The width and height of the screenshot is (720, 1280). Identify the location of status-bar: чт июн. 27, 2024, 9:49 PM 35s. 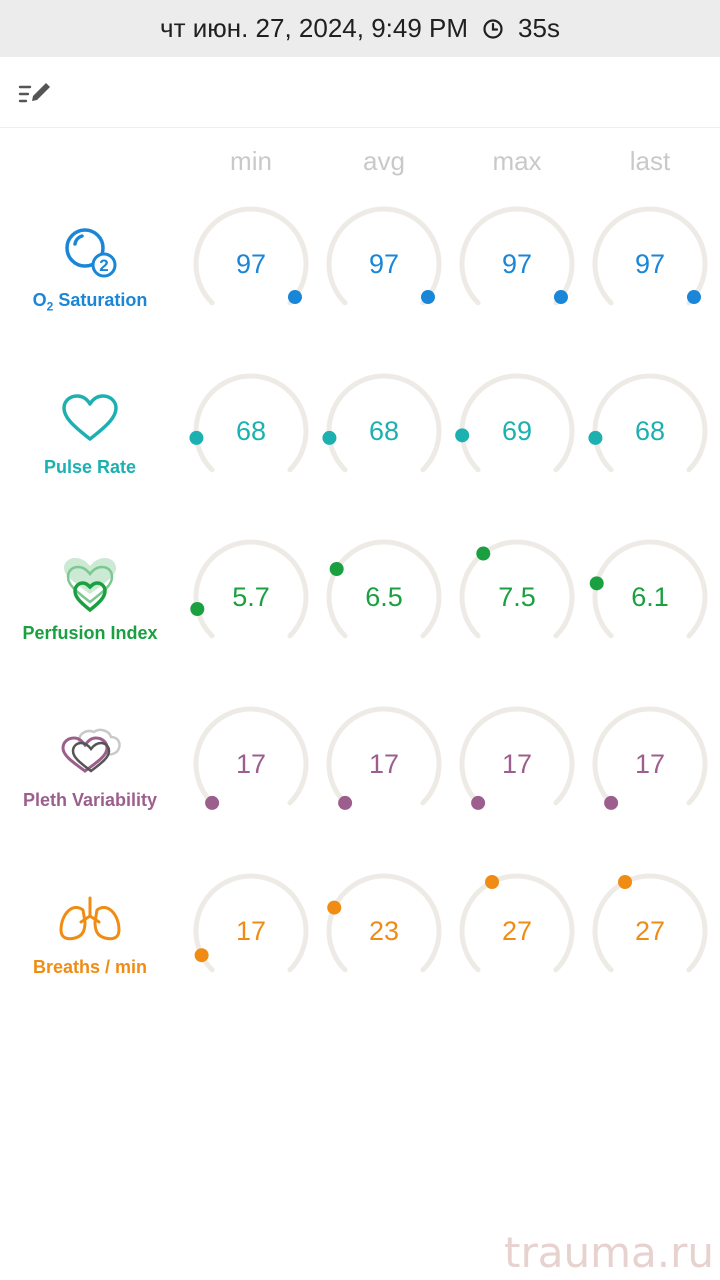
(360, 28).